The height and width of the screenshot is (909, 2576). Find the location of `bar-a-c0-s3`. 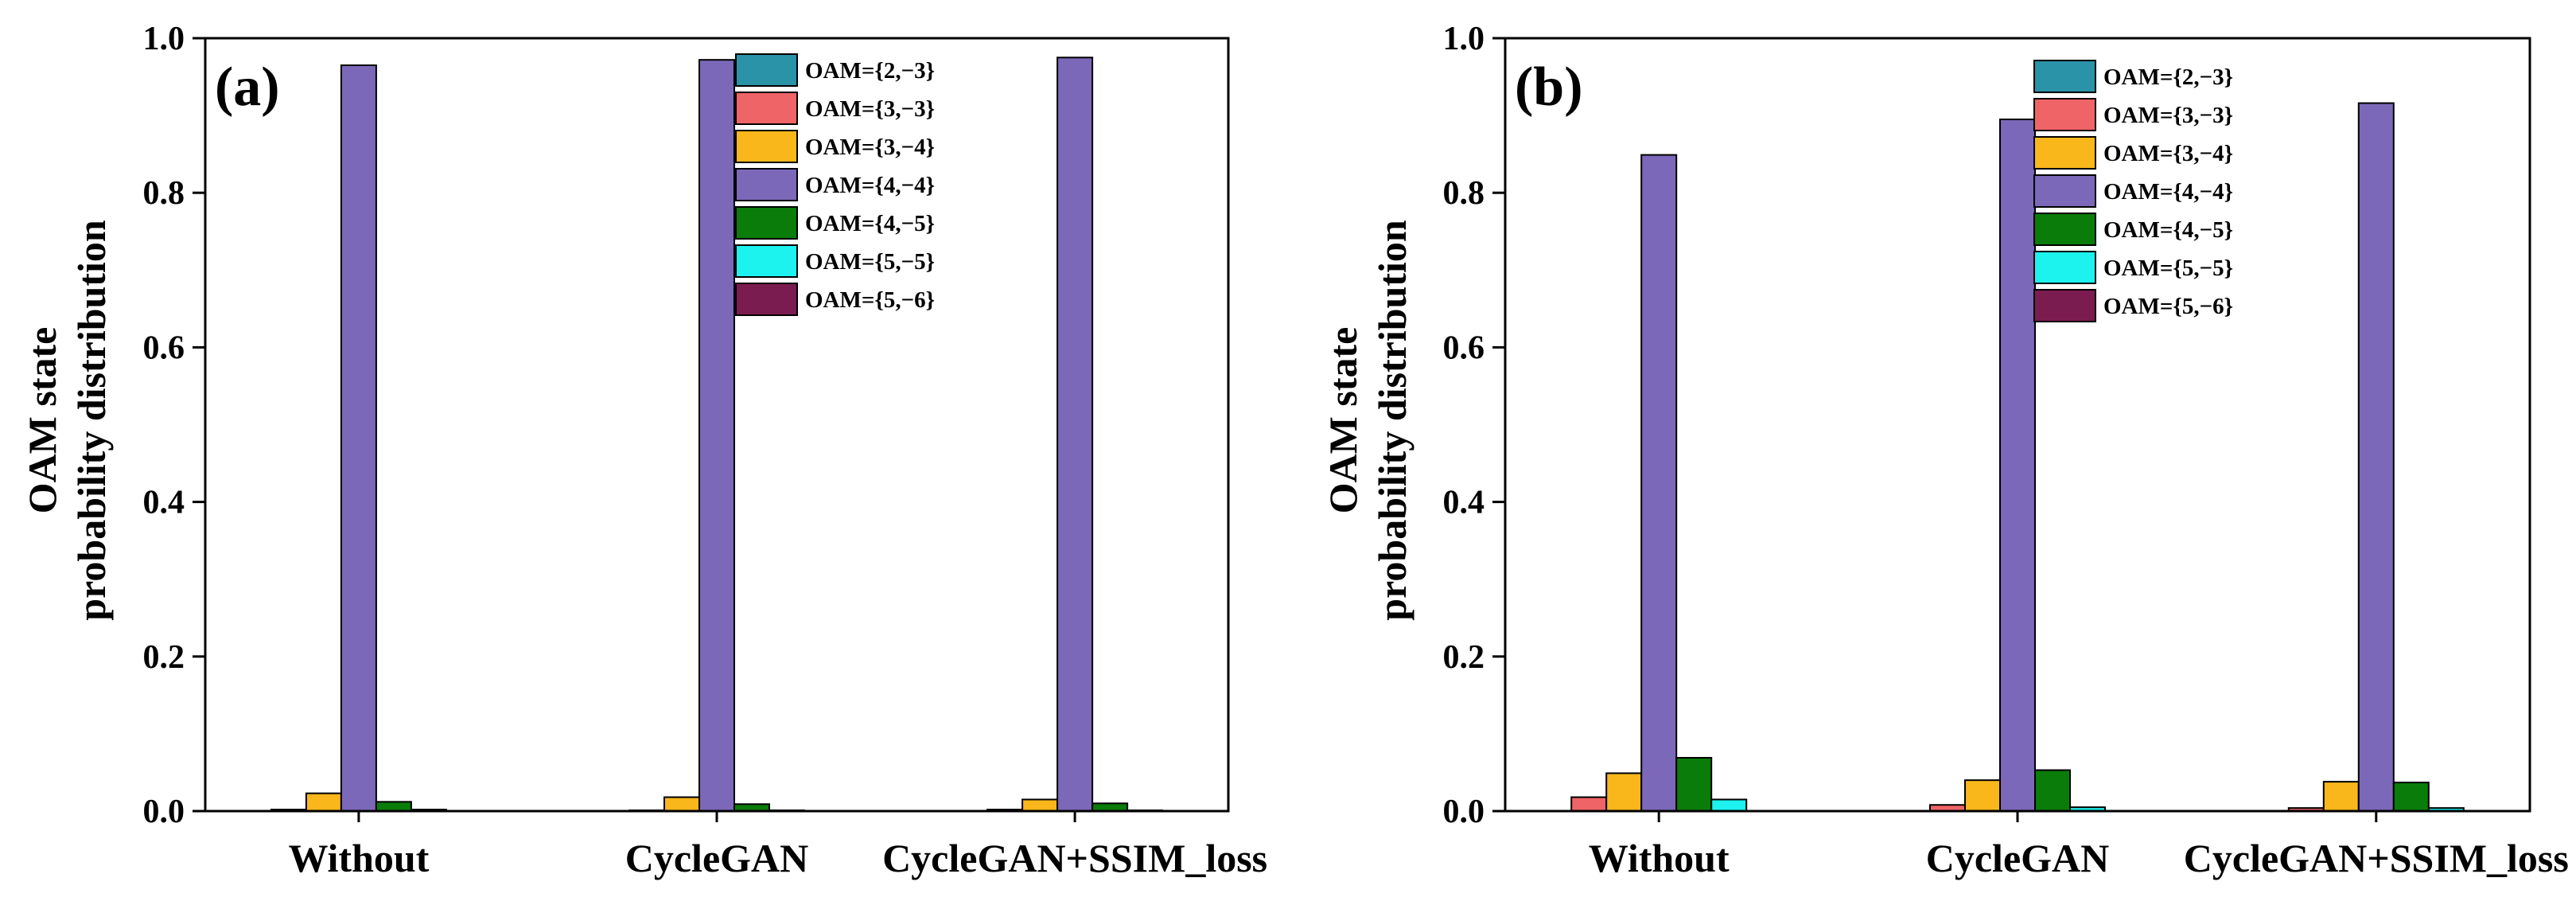

bar-a-c0-s3 is located at coordinates (359, 439).